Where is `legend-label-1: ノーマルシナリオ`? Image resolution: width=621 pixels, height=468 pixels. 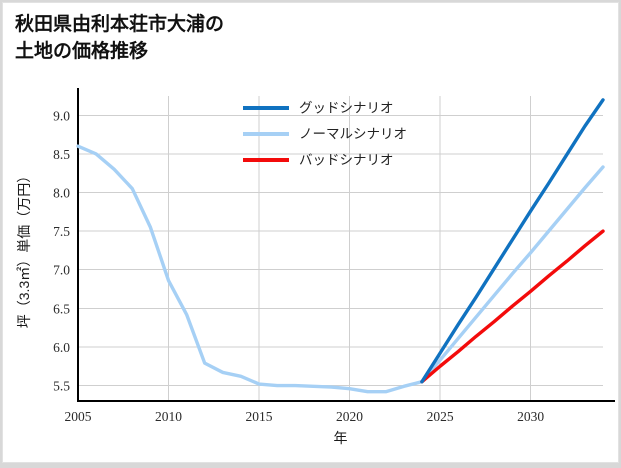
legend-label-1: ノーマルシナリオ is located at coordinates (353, 134).